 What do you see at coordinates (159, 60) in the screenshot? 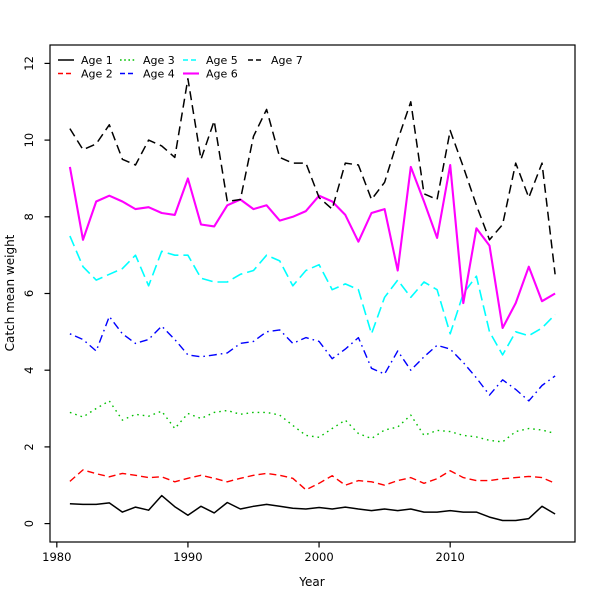
I see `legend-label-age-3: Age 3` at bounding box center [159, 60].